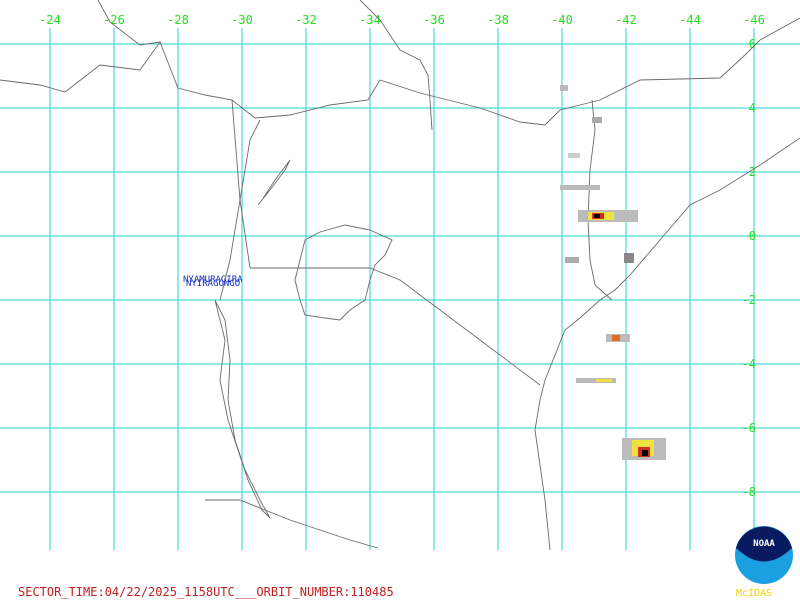 The width and height of the screenshot is (800, 600). What do you see at coordinates (752, 236) in the screenshot?
I see `lat-label: 0` at bounding box center [752, 236].